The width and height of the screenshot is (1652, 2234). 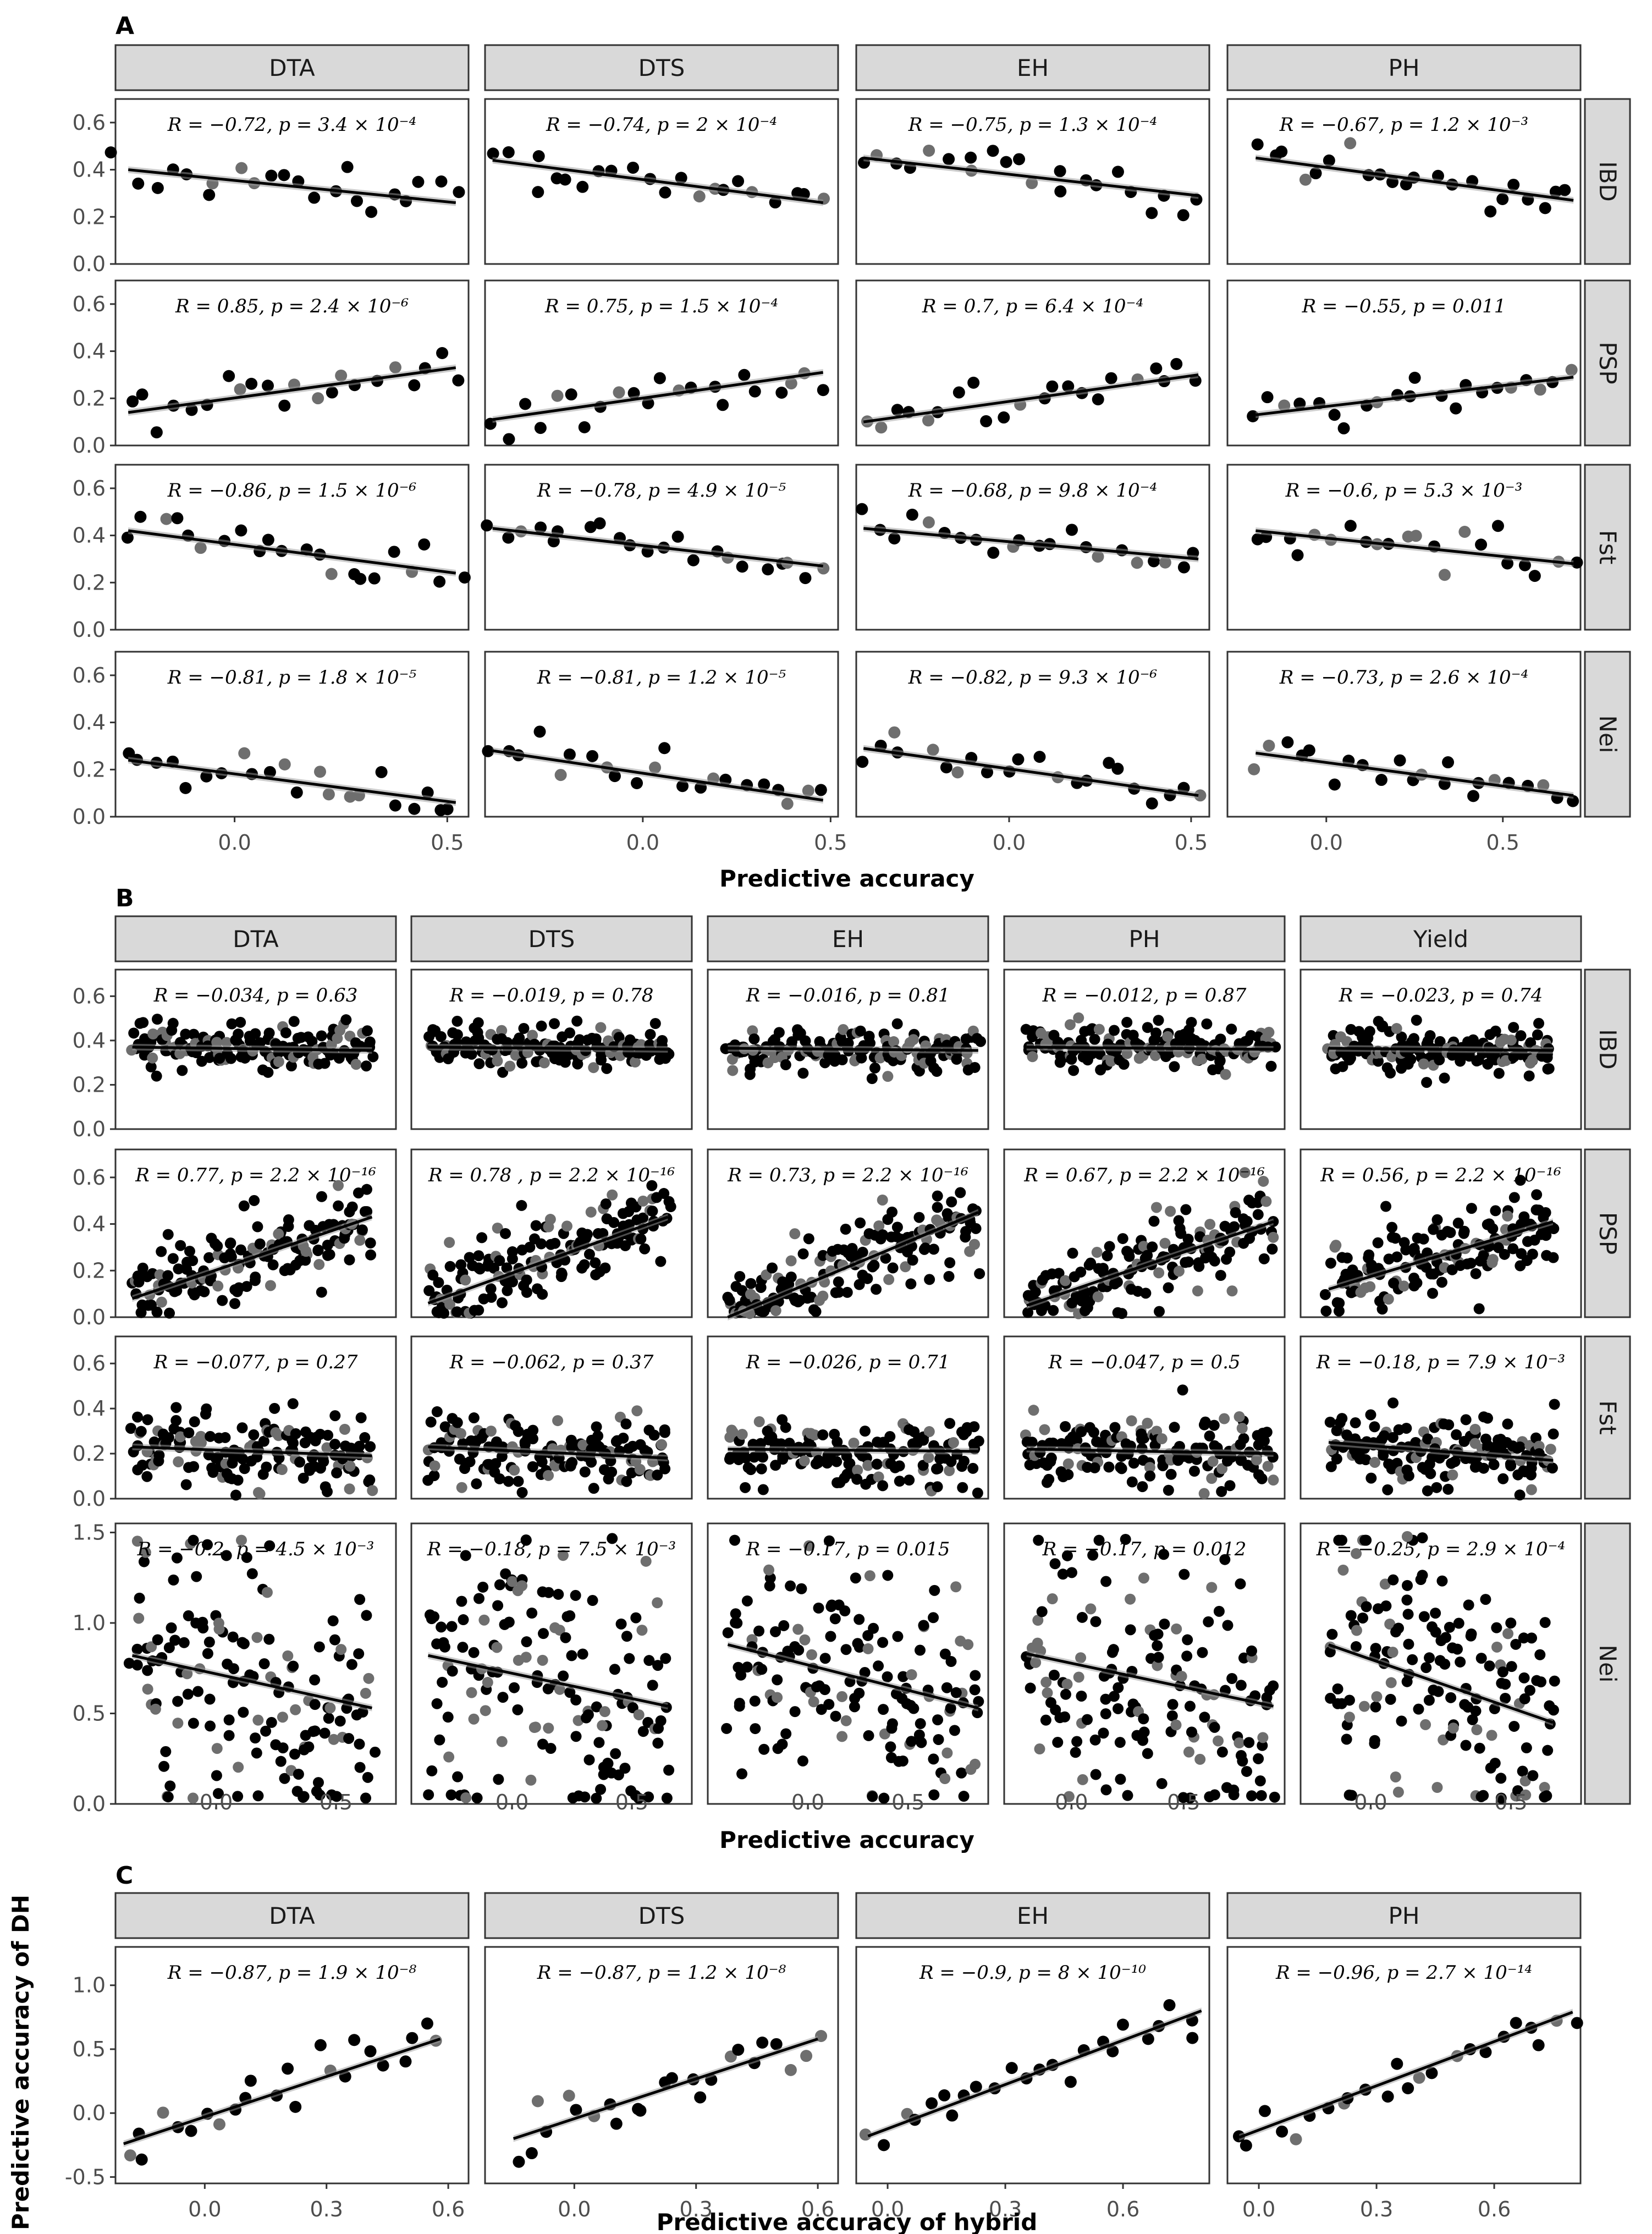 I want to click on row-strip-label: IBD, so click(x=1607, y=182).